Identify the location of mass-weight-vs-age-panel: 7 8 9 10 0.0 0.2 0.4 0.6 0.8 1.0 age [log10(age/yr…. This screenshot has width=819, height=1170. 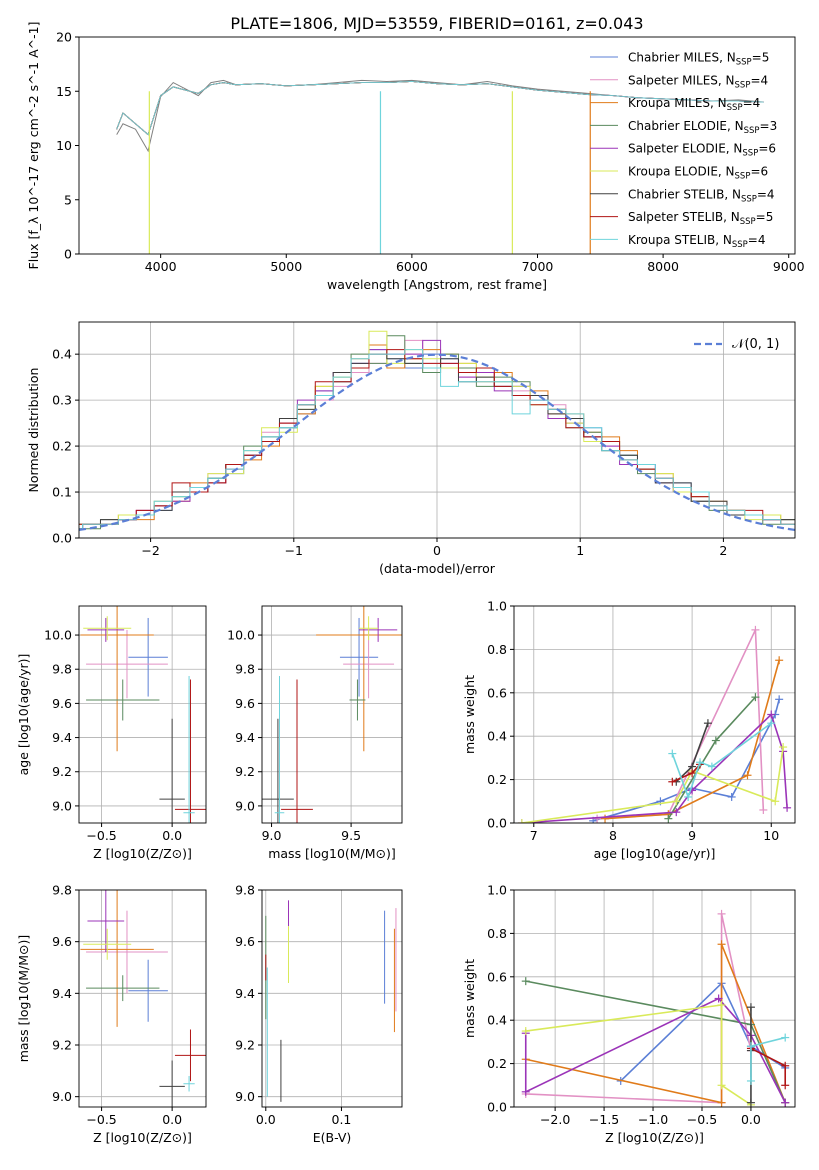
(629, 730).